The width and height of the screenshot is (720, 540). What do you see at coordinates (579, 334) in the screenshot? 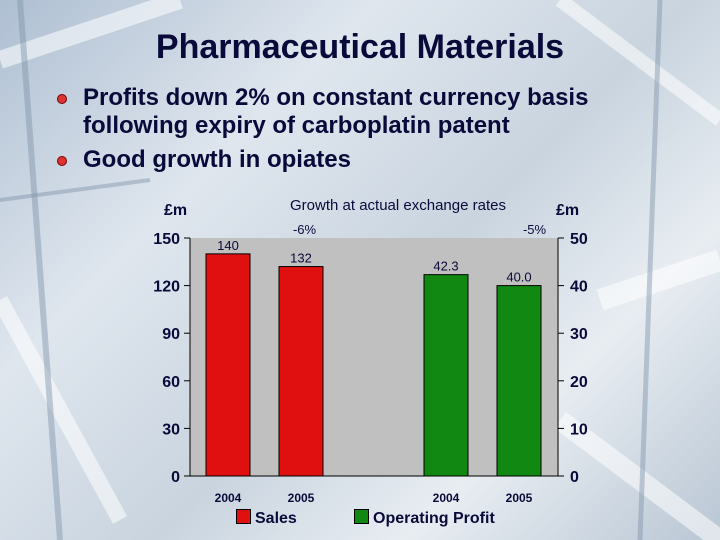
I see `right-axis-tick-label: 30` at bounding box center [579, 334].